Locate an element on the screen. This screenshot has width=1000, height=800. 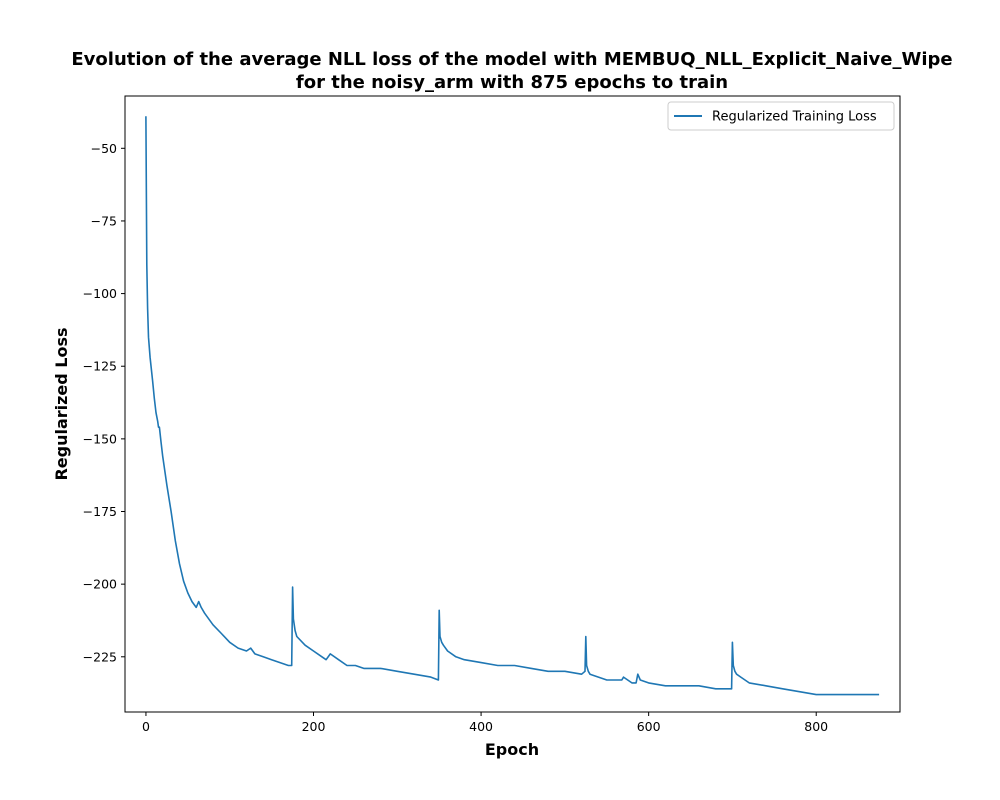
y-tick-label: −225 is located at coordinates (100, 656).